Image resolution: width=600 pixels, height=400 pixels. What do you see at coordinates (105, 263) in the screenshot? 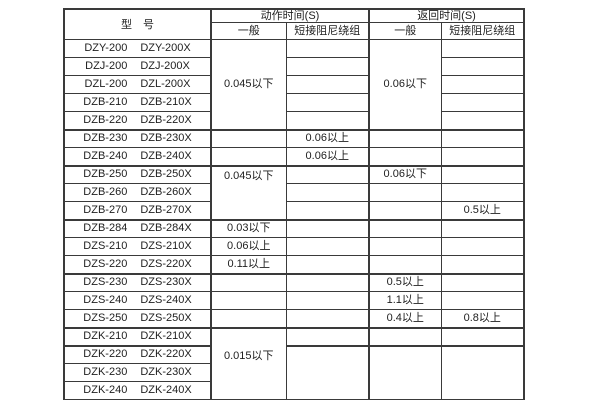
I see `model-name: DZS-220` at bounding box center [105, 263].